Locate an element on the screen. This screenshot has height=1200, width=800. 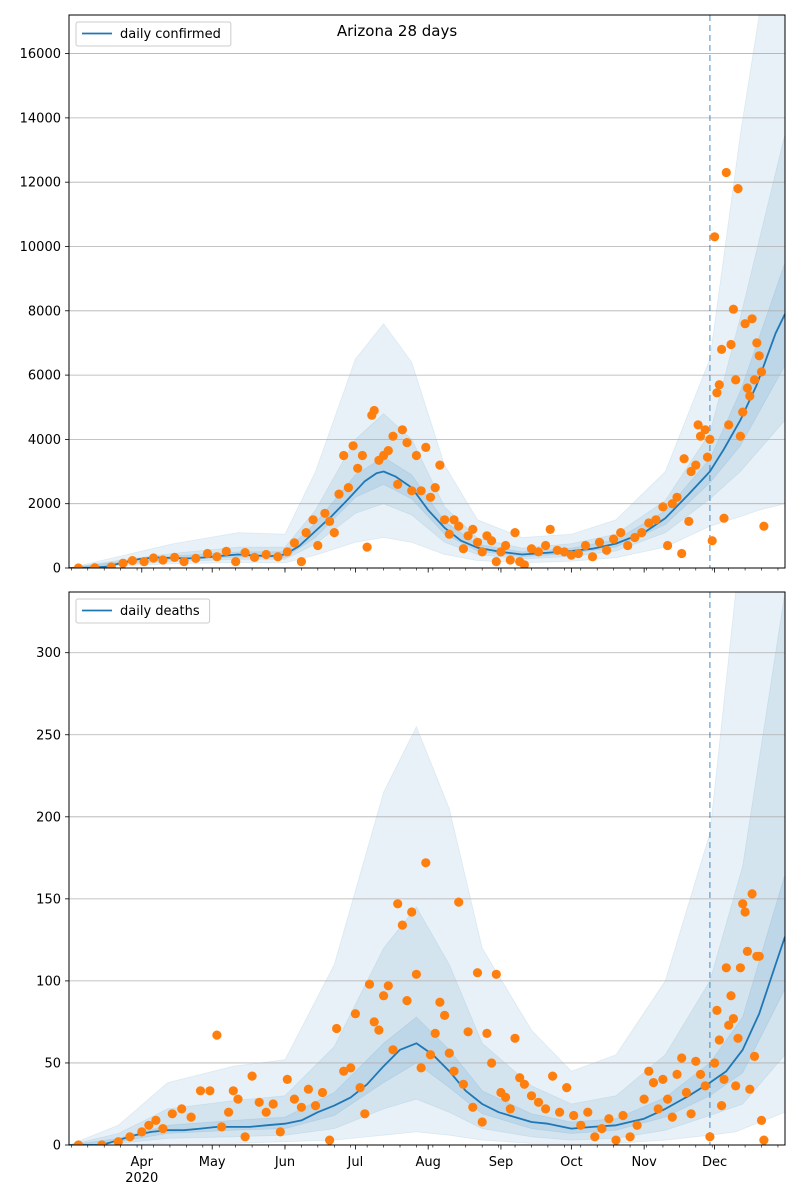
confirmed-ytick-label-4000: 4000 is located at coordinates (44, 440).